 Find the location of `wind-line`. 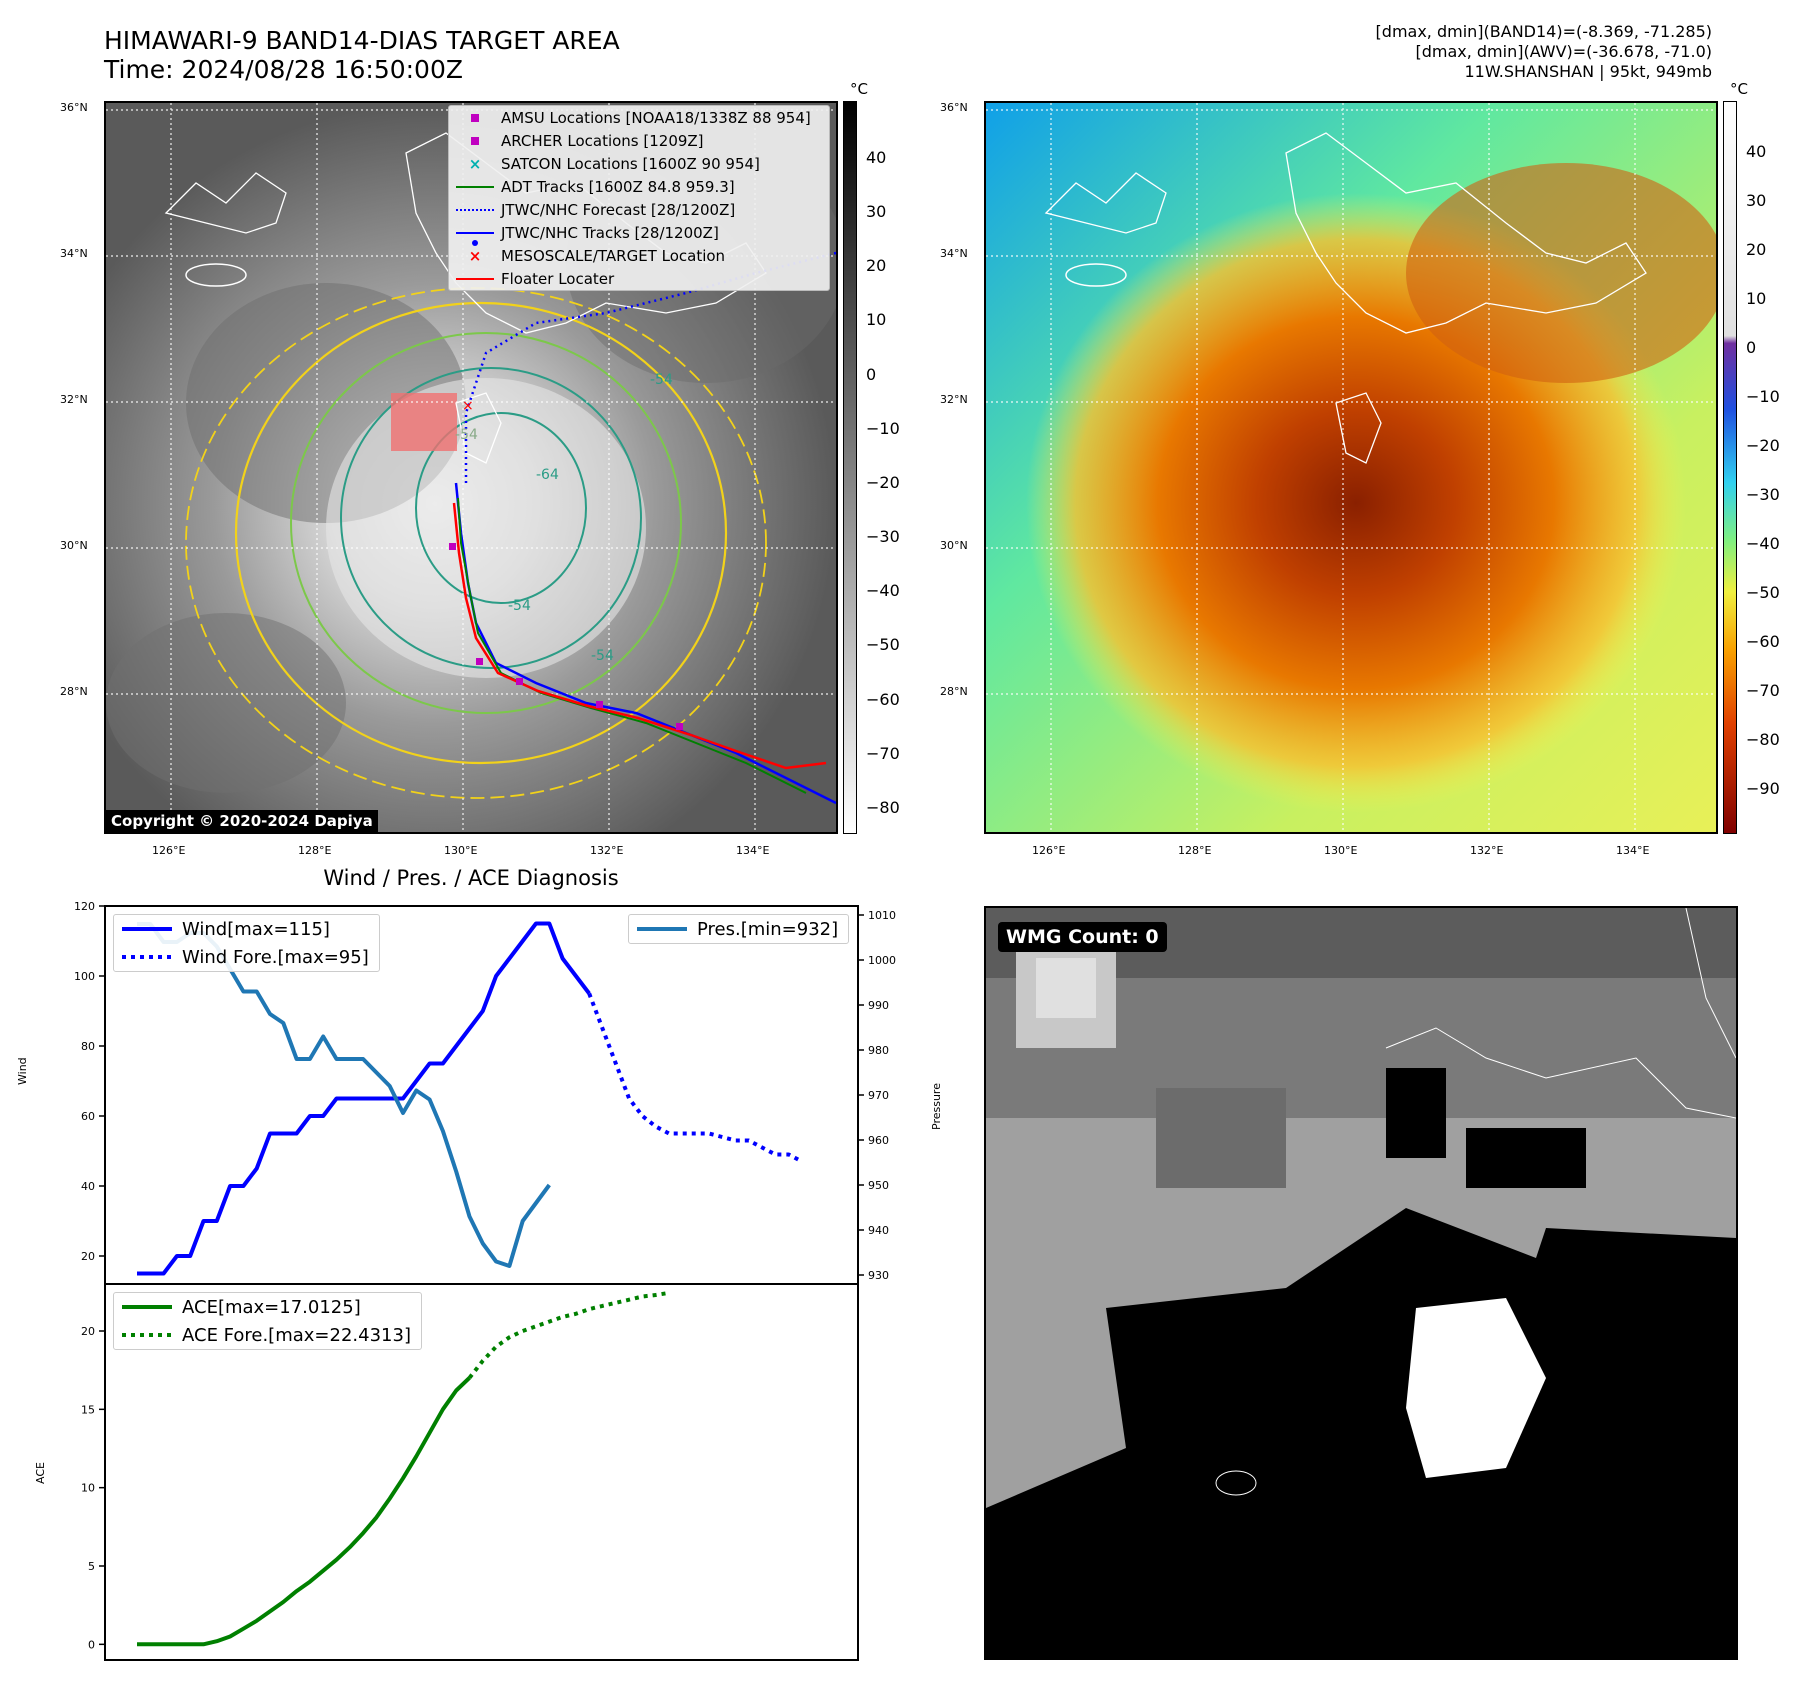

wind-line is located at coordinates (364, 1098).